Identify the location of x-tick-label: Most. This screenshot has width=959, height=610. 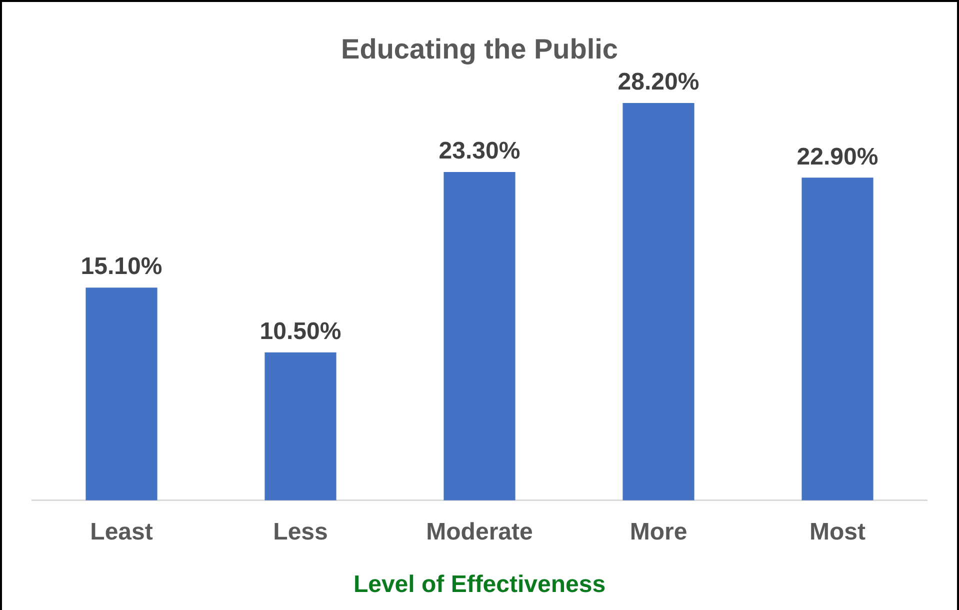
(838, 532).